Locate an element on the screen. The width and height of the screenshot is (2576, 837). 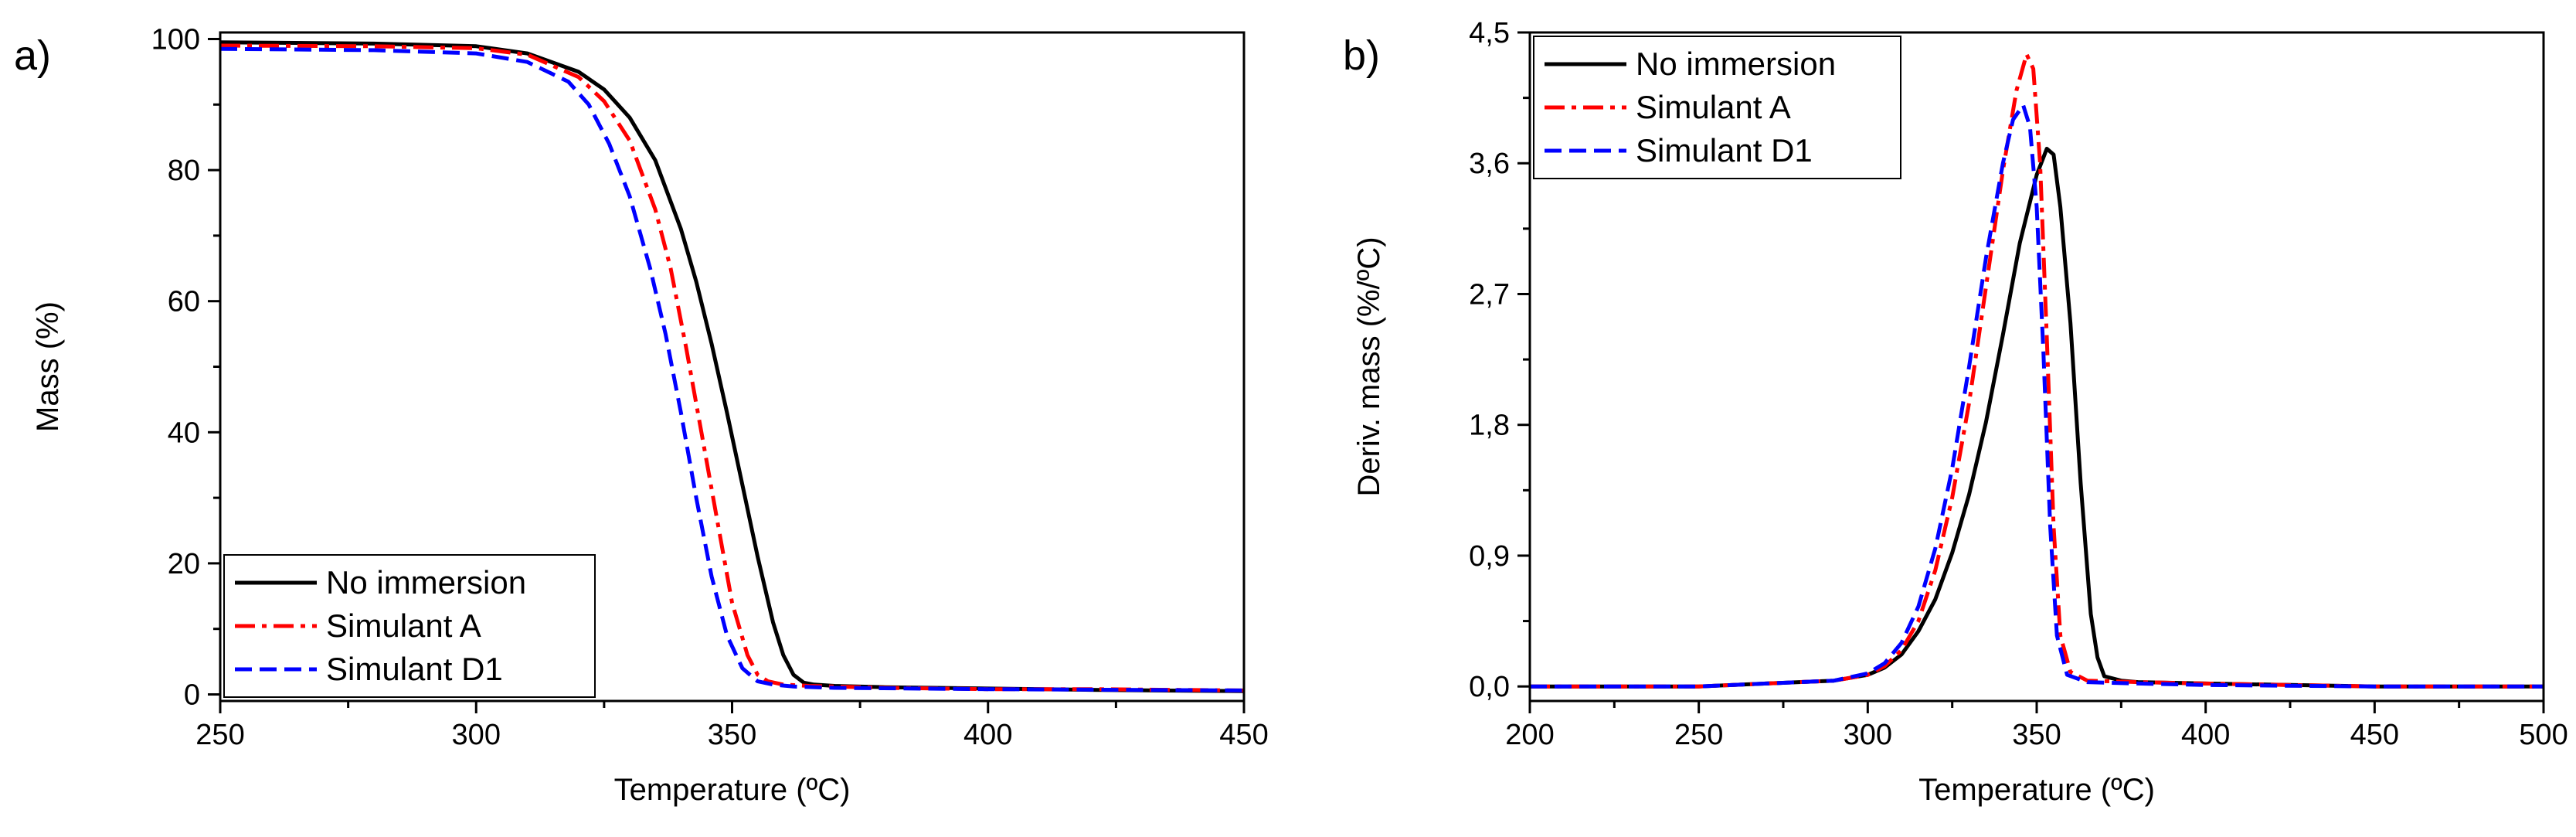
y-tick-label: 100 is located at coordinates (175, 39).